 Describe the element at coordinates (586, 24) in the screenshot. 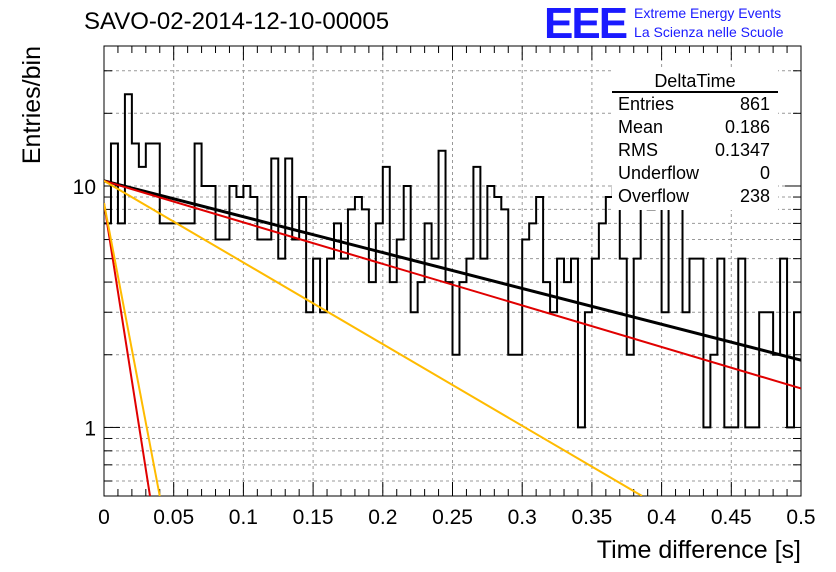

I see `logo-mark: EEE` at that location.